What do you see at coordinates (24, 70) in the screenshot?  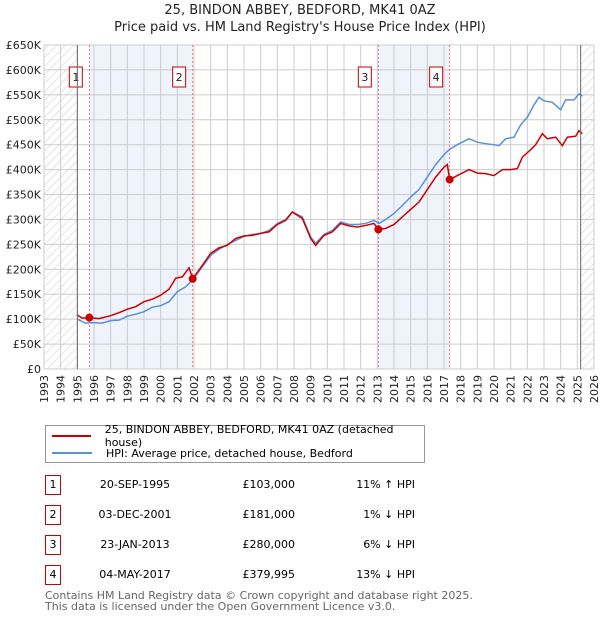 I see `y-tick-label: £600K` at bounding box center [24, 70].